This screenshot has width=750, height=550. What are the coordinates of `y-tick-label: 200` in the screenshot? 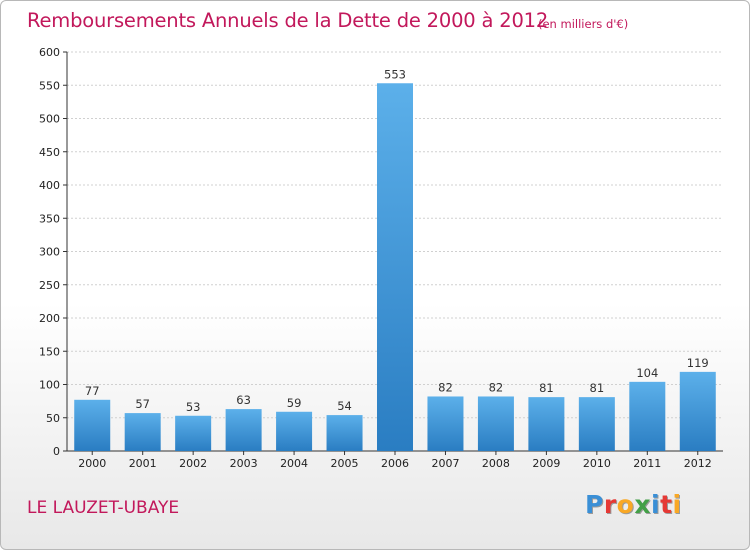 It's located at (49, 318).